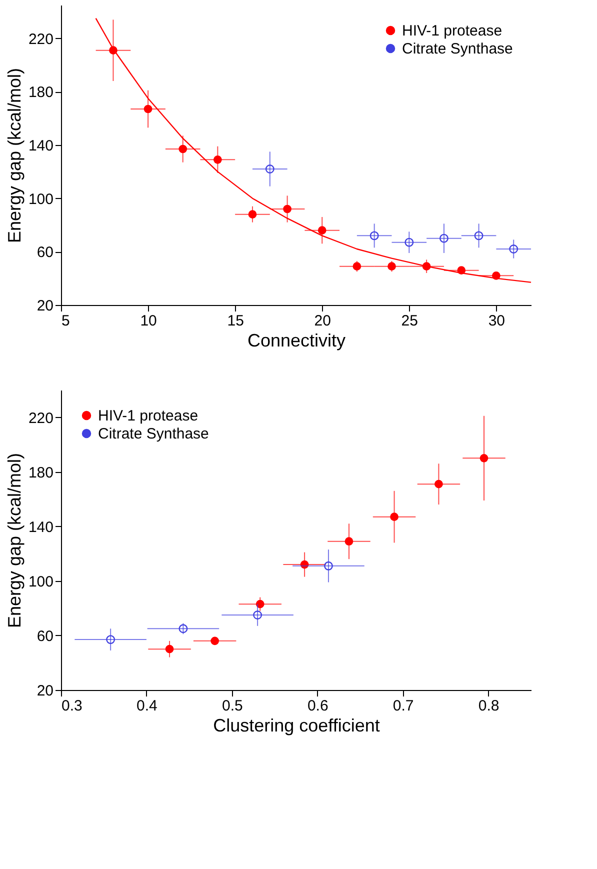 The image size is (597, 869). Describe the element at coordinates (489, 706) in the screenshot. I see `x-tick-label: 0.8` at that location.